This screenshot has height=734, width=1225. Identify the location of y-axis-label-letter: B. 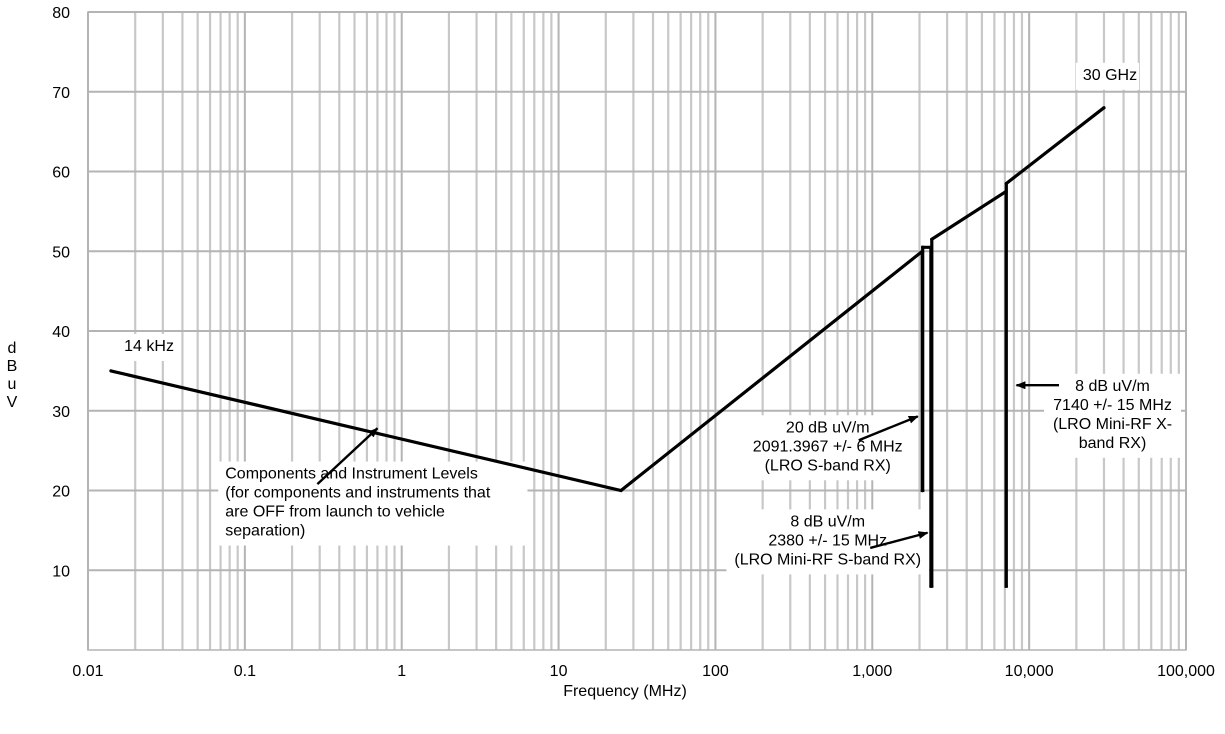
(12, 366).